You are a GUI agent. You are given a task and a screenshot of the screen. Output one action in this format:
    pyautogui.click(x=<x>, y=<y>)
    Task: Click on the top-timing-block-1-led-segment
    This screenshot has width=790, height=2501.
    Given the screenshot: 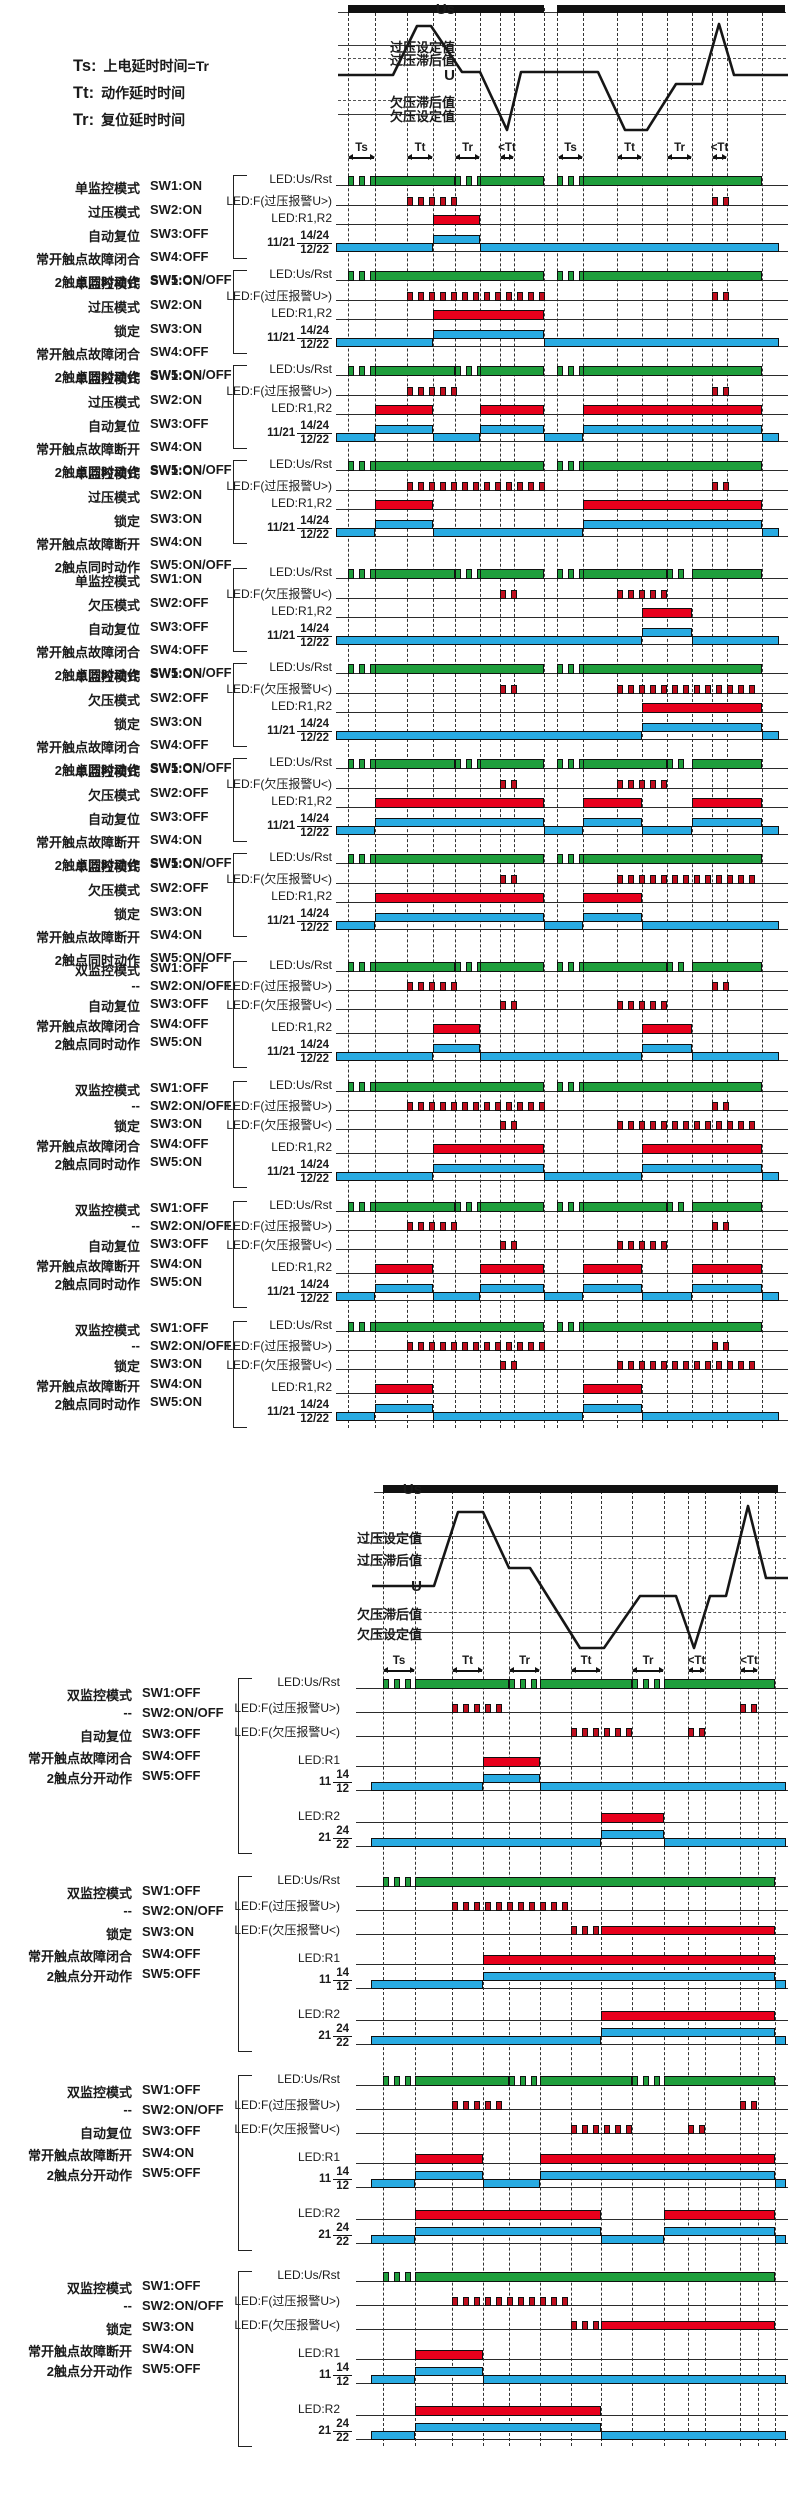 What is the action you would take?
    pyautogui.click(x=672, y=181)
    